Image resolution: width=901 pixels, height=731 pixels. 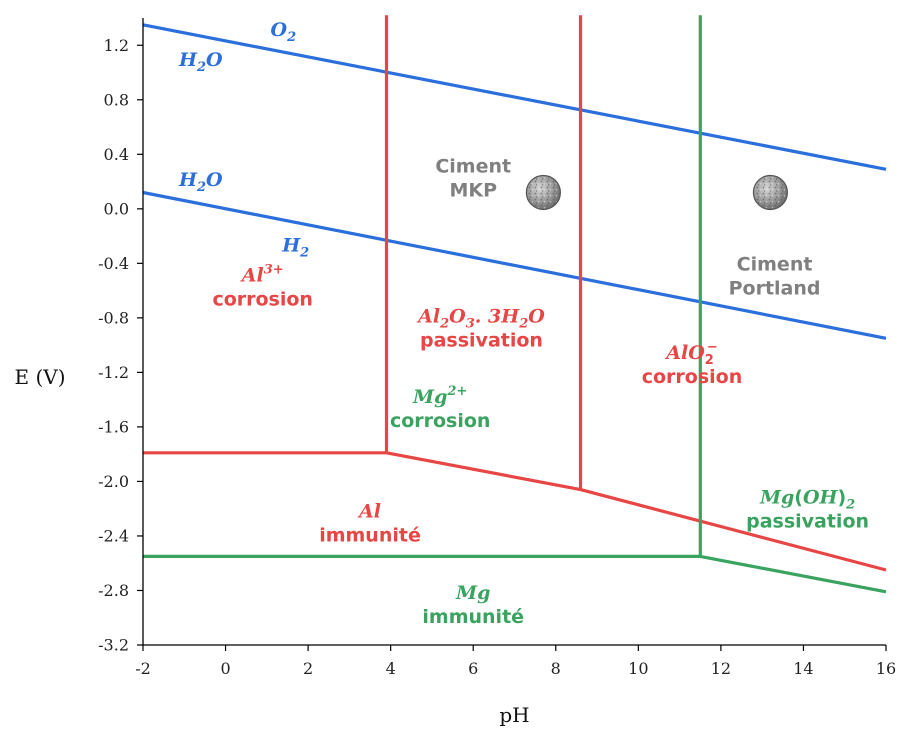 I want to click on annotation-al-5-line-2: corrosion, so click(x=262, y=300).